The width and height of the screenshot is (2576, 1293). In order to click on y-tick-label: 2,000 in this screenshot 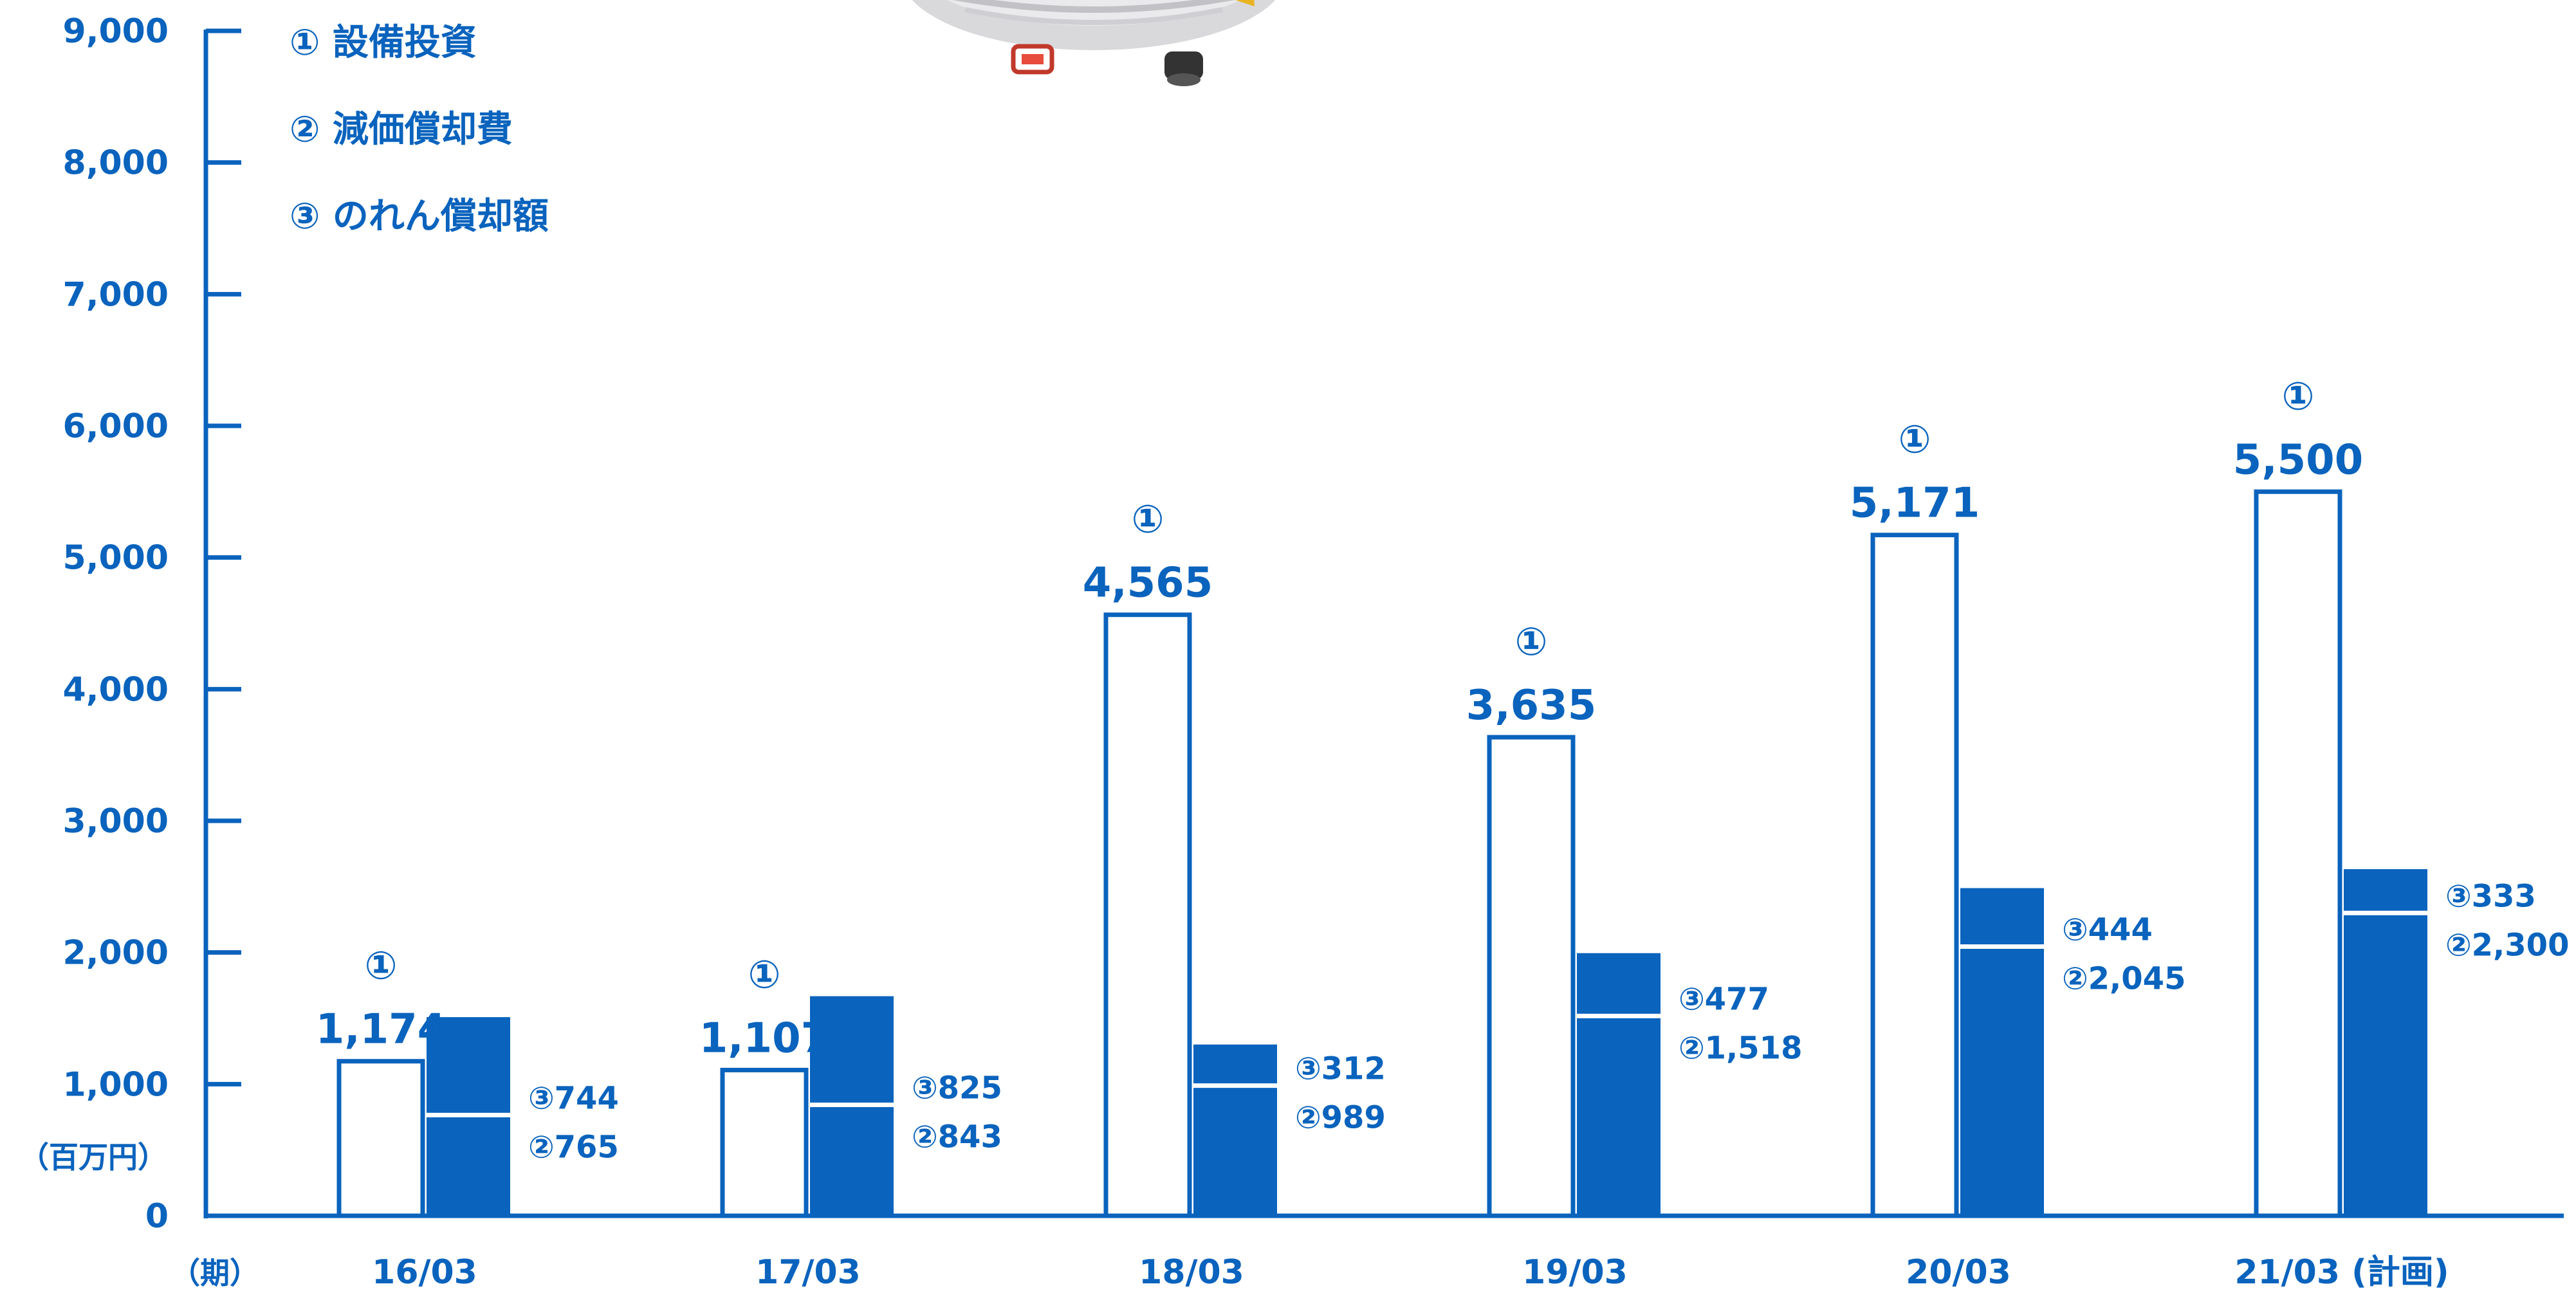, I will do `click(116, 954)`.